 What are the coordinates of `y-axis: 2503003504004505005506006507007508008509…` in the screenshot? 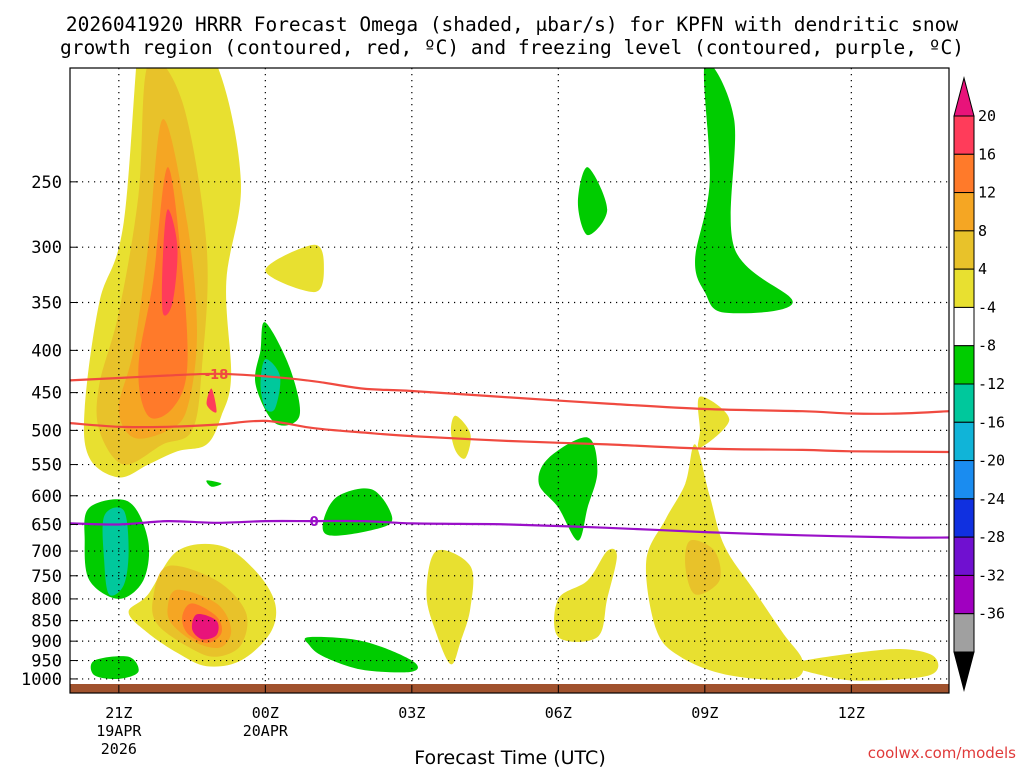 It's located at (49, 431).